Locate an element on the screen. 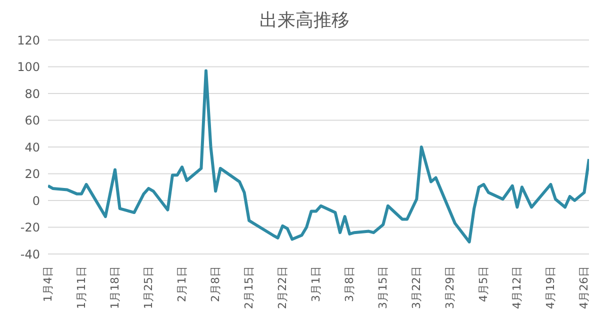 The height and width of the screenshot is (320, 609). x-tick-label: 3月22日 is located at coordinates (417, 287).